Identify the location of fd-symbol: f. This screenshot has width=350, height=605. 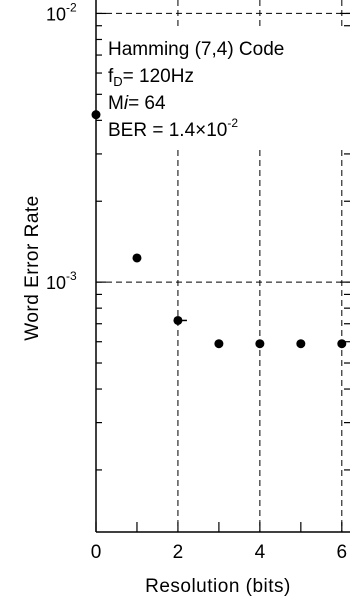
(111, 76).